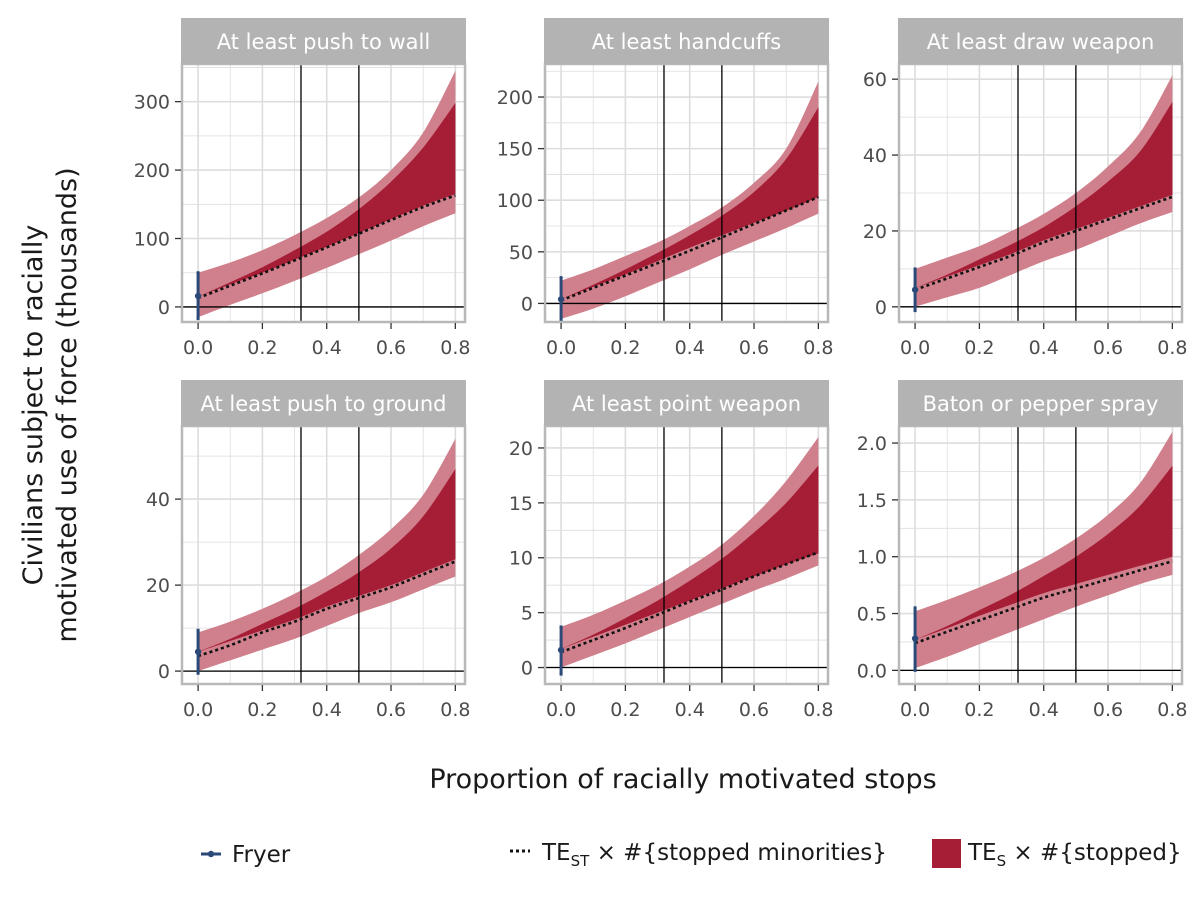  I want to click on y-tick-label: 20, so click(158, 586).